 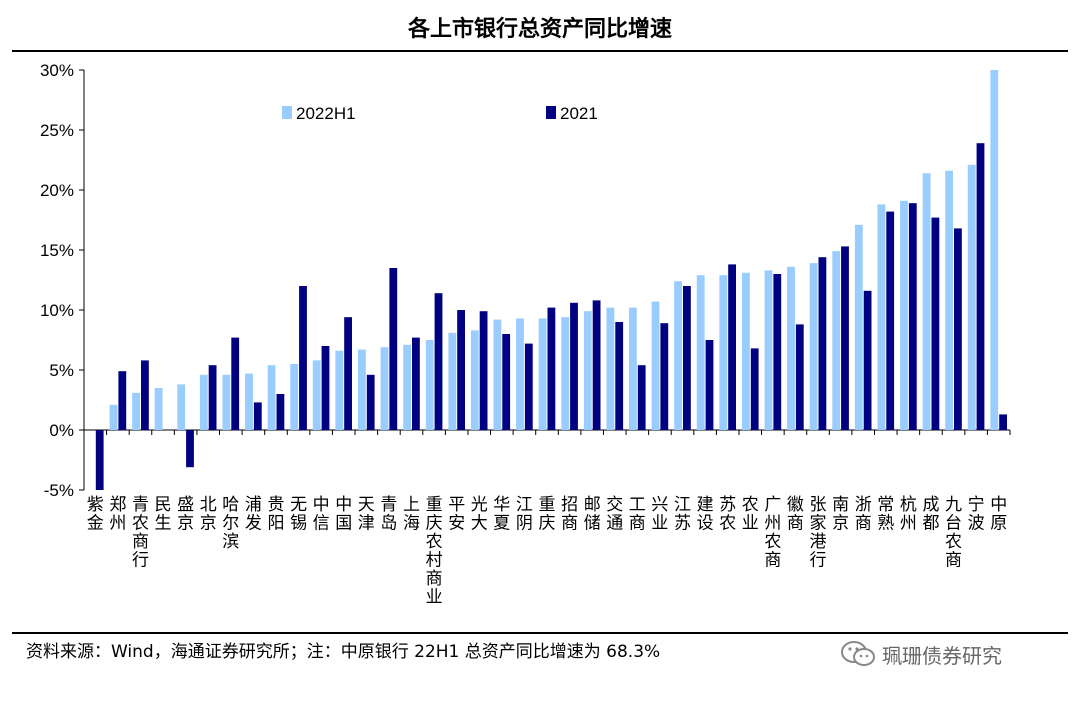 I want to click on x-category-label: 上海, so click(x=411, y=514).